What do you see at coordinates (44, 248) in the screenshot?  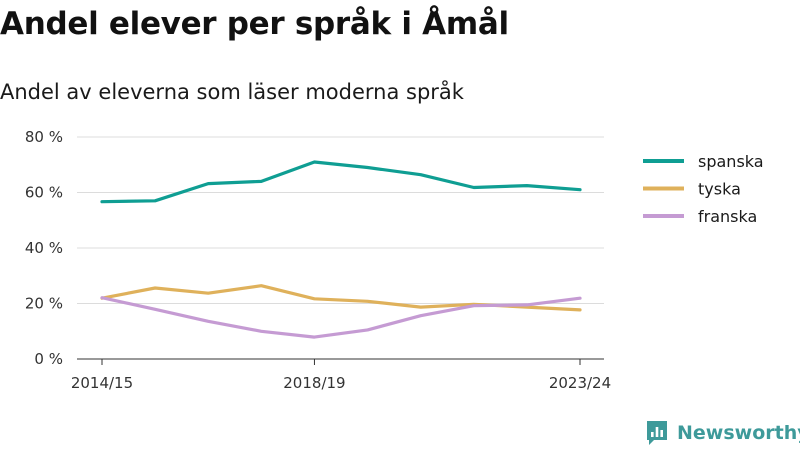 I see `y-tick-label: 40 %` at bounding box center [44, 248].